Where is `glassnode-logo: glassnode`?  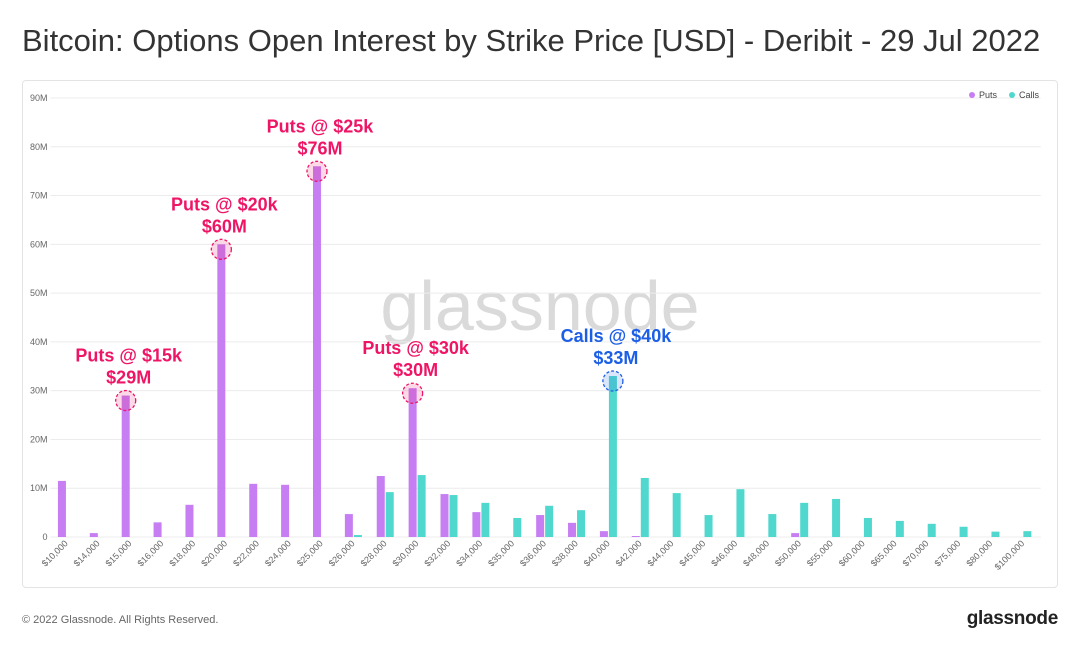
glassnode-logo: glassnode is located at coordinates (1012, 618).